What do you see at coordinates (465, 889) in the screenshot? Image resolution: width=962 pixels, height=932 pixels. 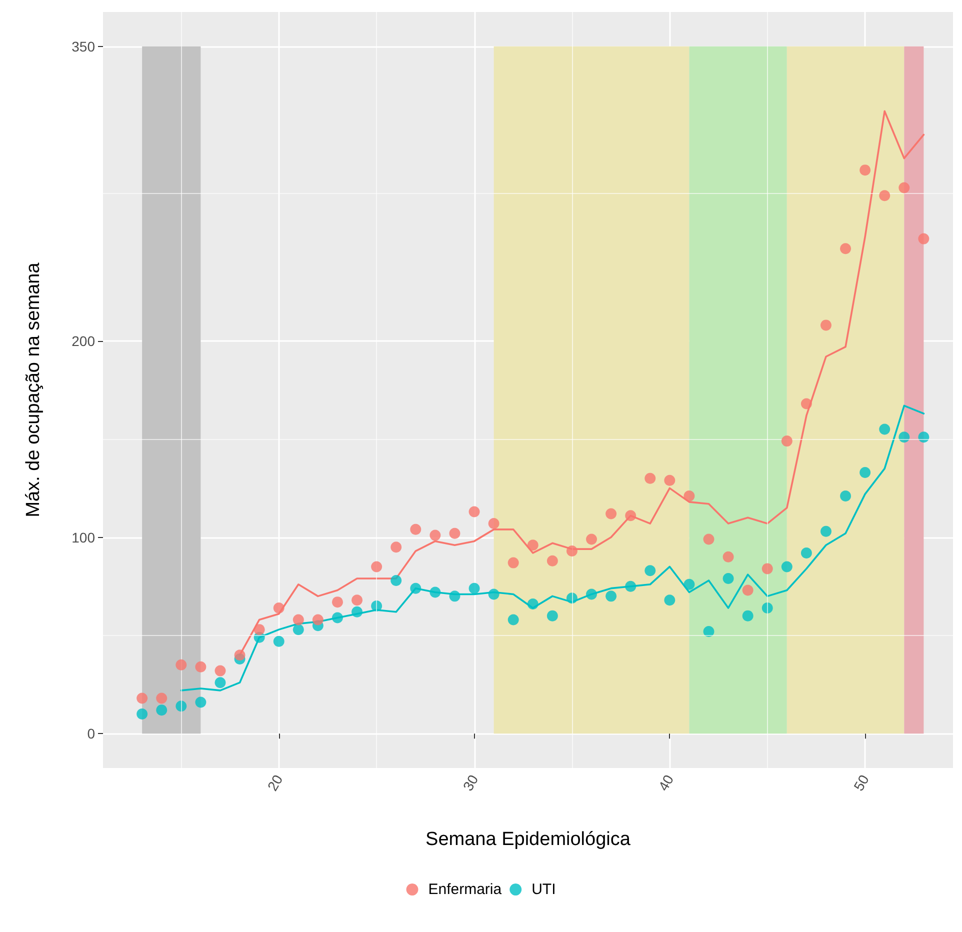 I see `legend-label: Enfermaria` at bounding box center [465, 889].